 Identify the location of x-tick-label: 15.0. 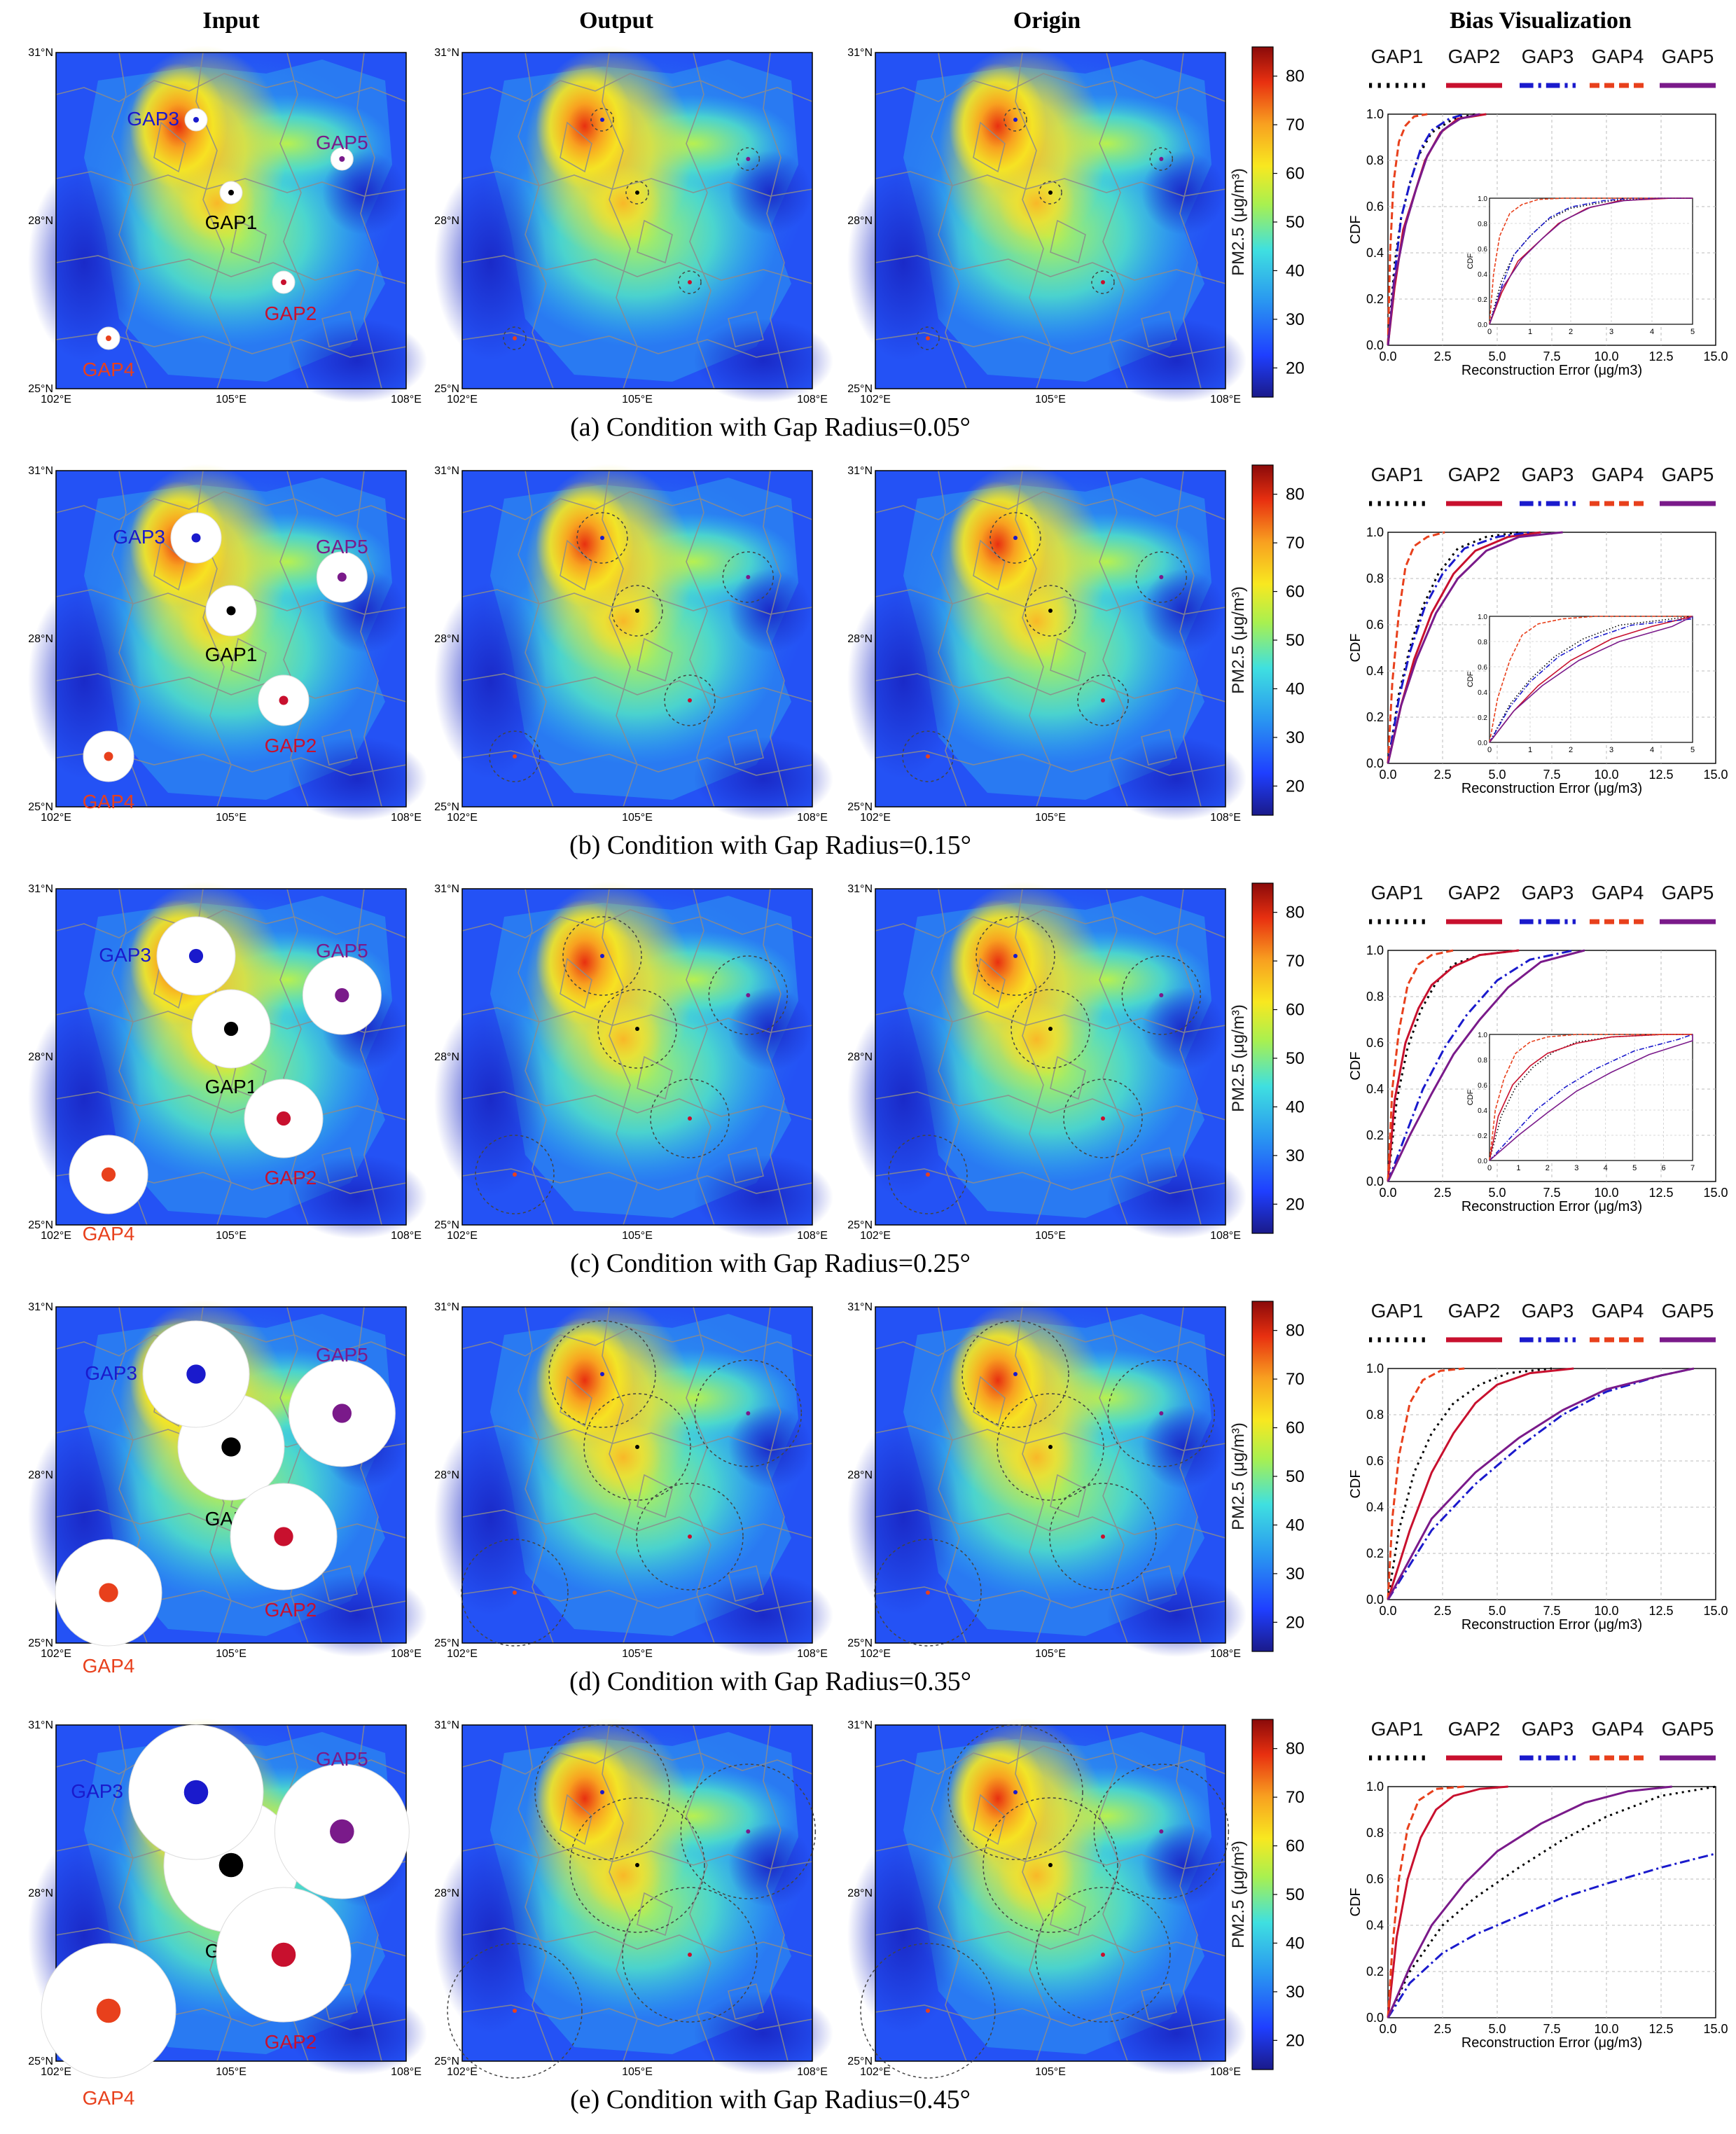
(1715, 1611).